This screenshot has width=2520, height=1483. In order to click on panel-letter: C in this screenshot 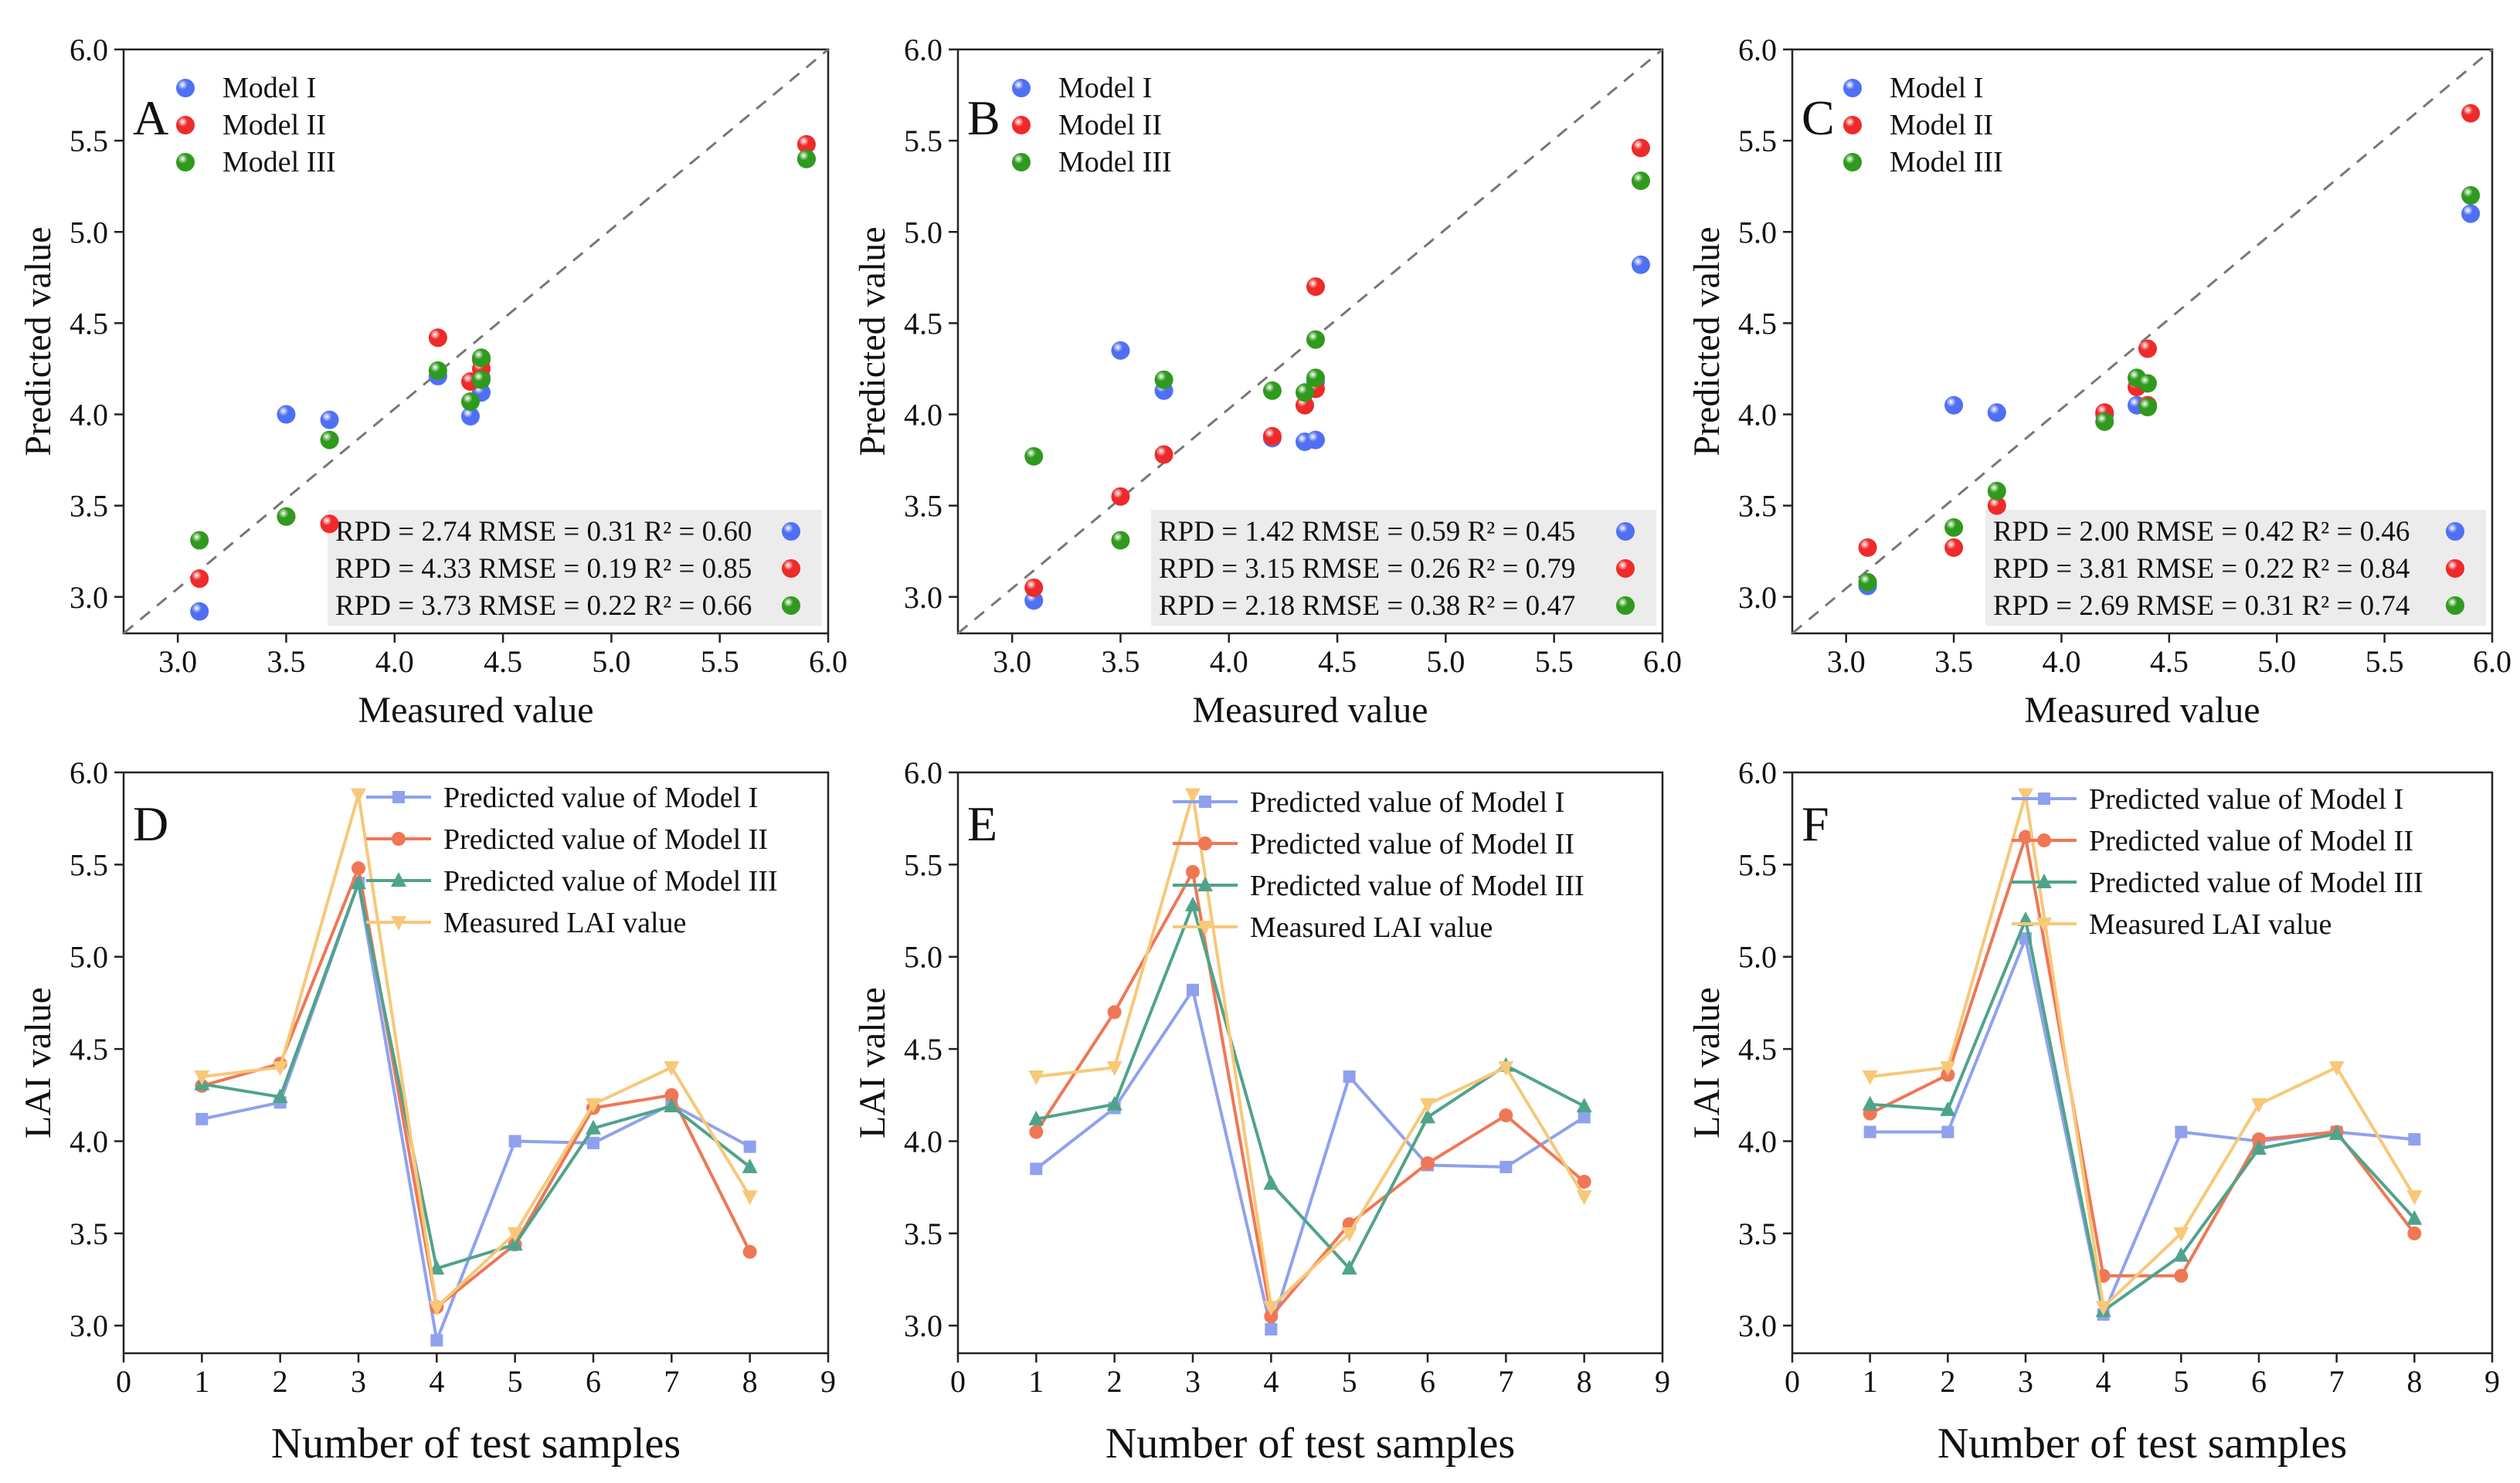, I will do `click(1819, 118)`.